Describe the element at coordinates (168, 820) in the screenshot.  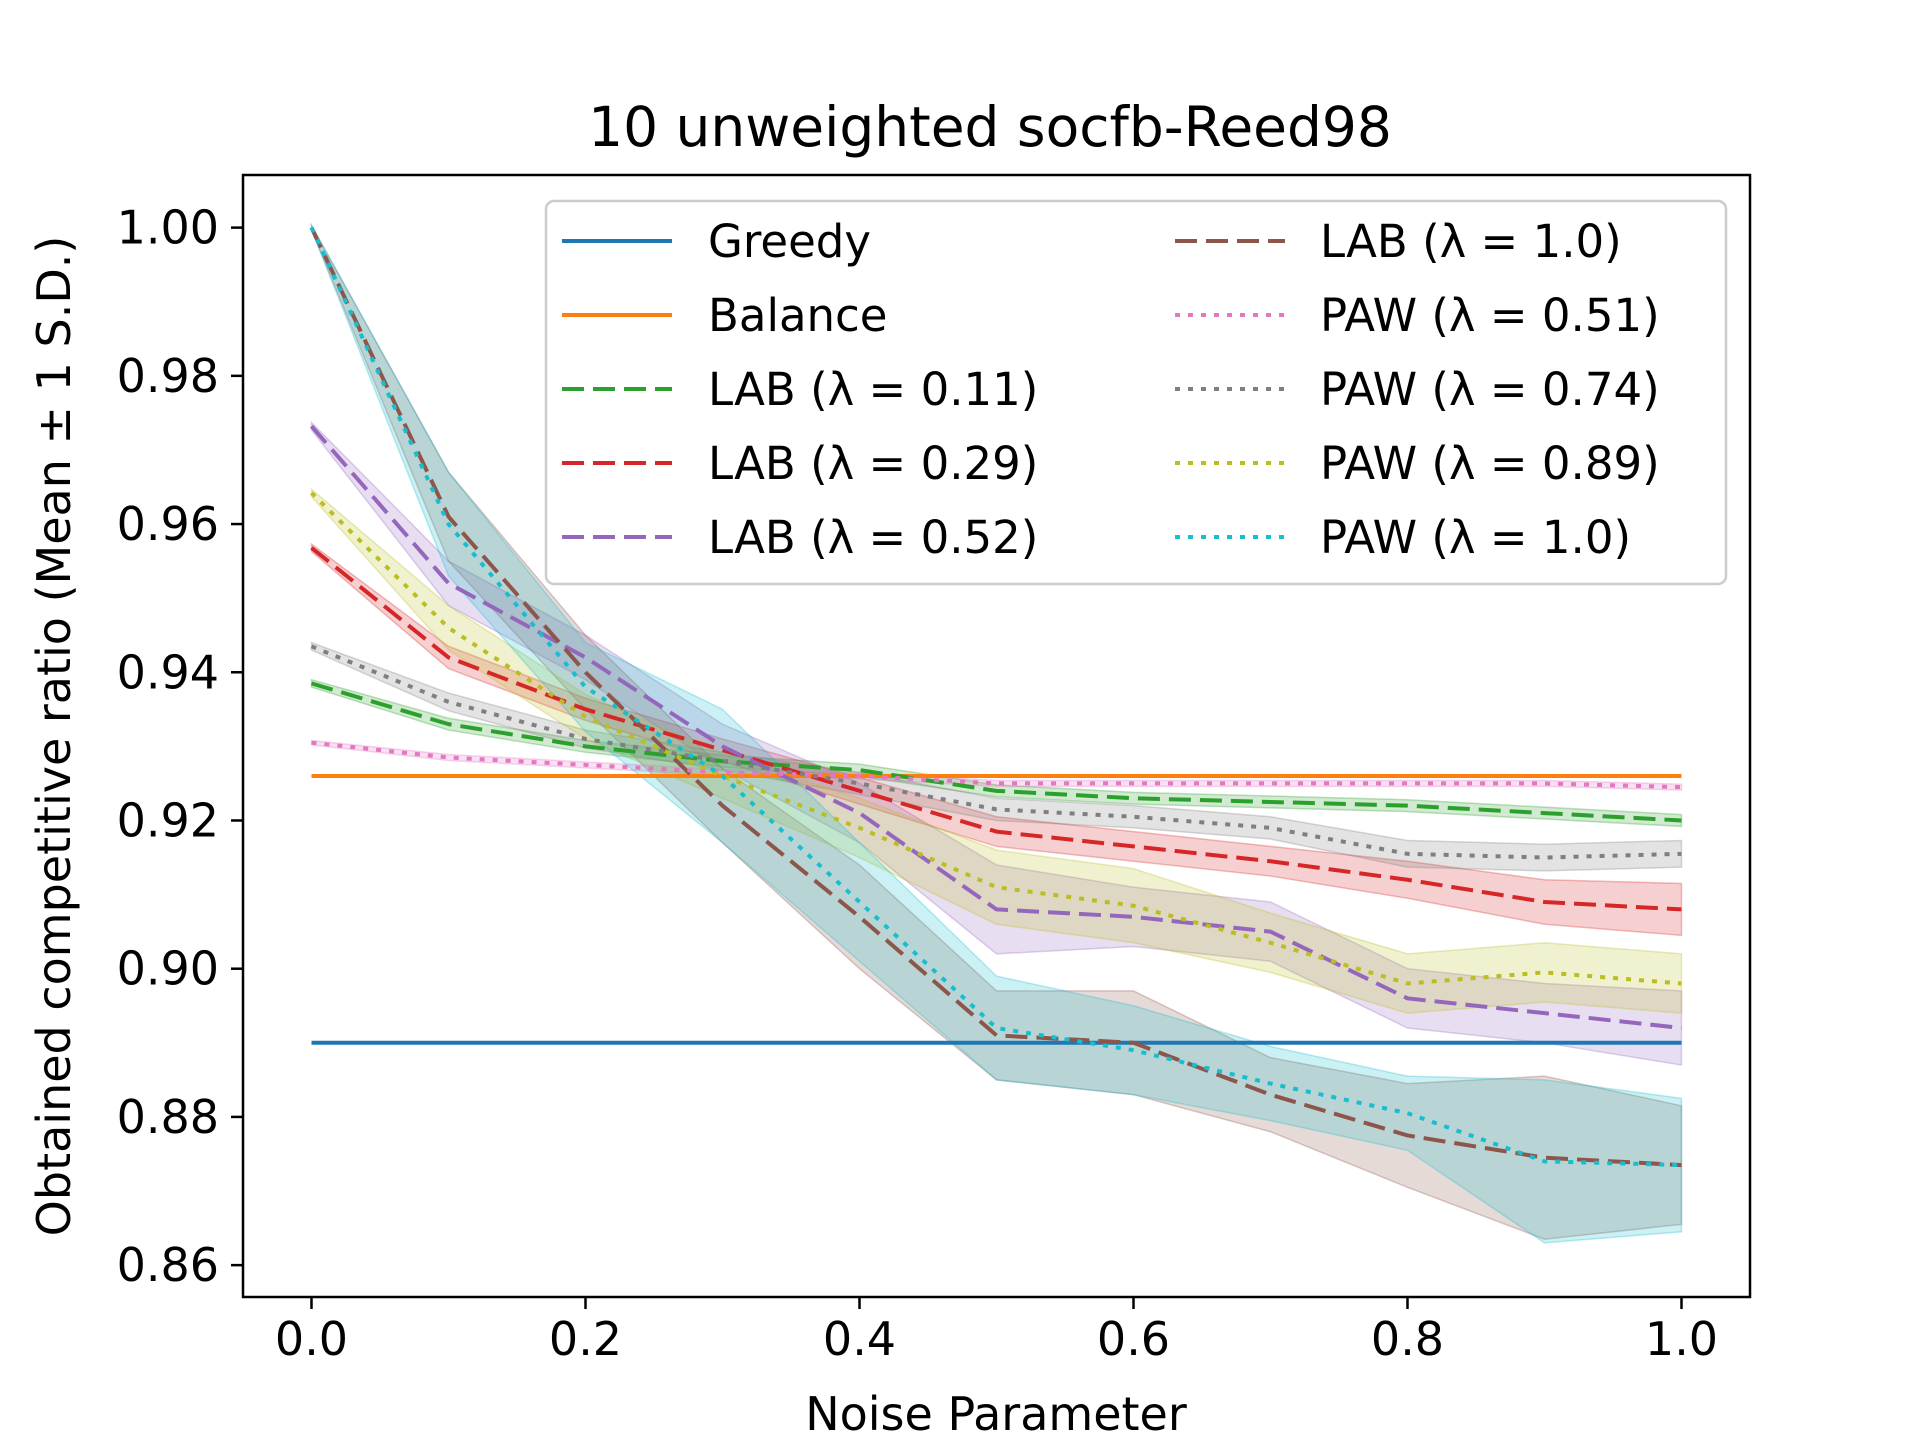
I see `y-tick-label: 0.92` at that location.